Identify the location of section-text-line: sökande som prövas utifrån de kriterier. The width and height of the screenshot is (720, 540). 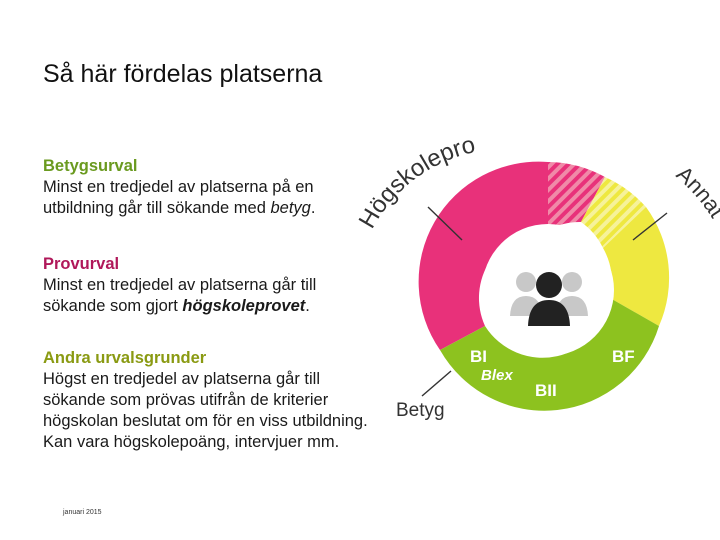
(186, 400).